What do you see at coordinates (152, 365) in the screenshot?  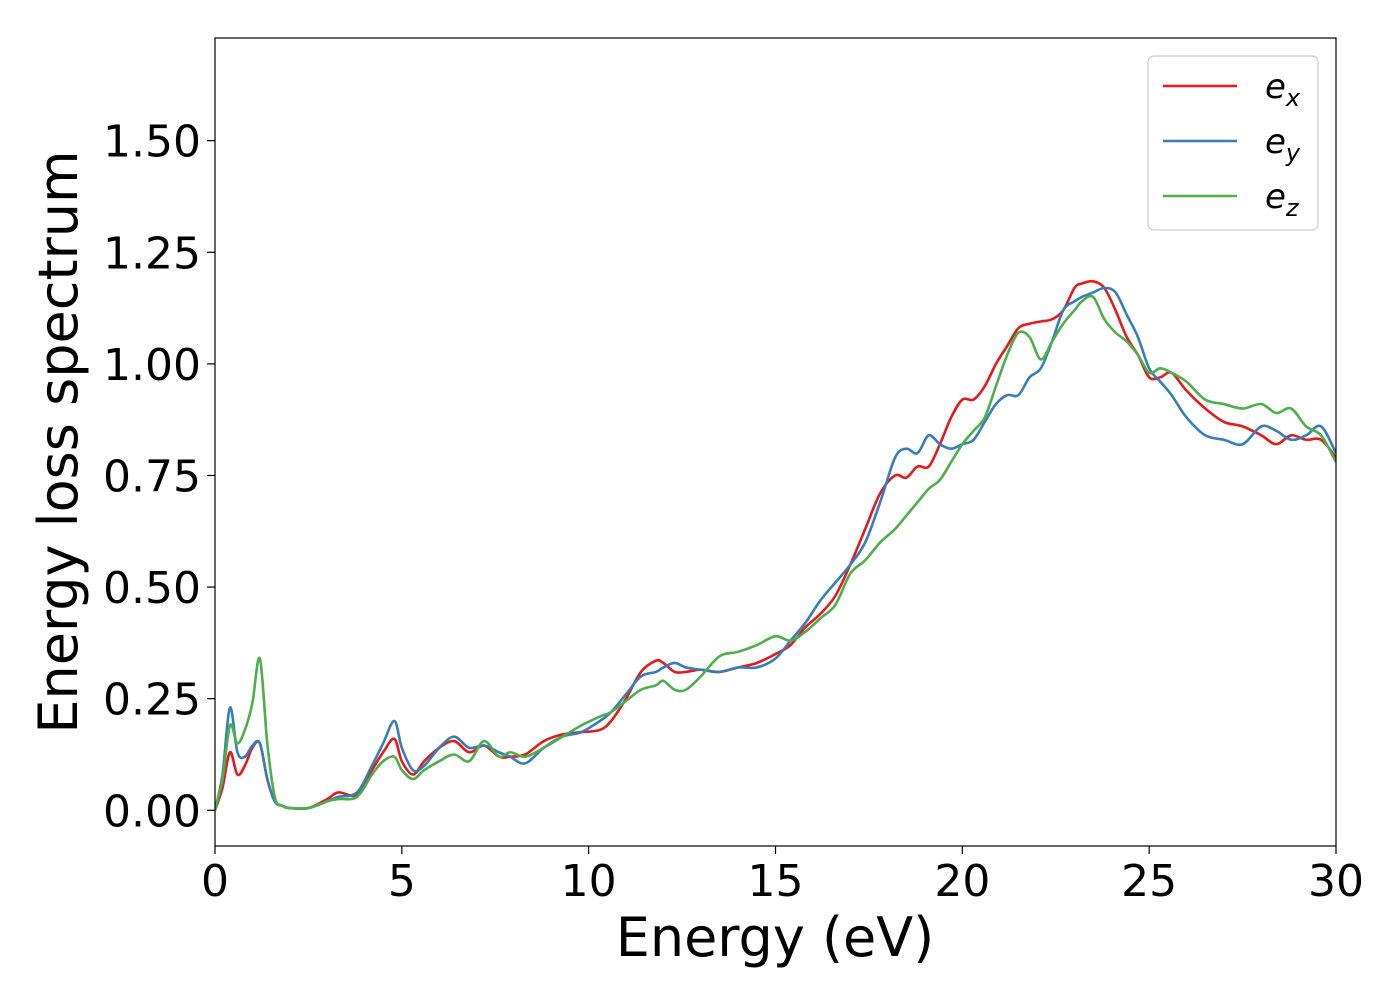 I see `y-tick-label: 1.00` at bounding box center [152, 365].